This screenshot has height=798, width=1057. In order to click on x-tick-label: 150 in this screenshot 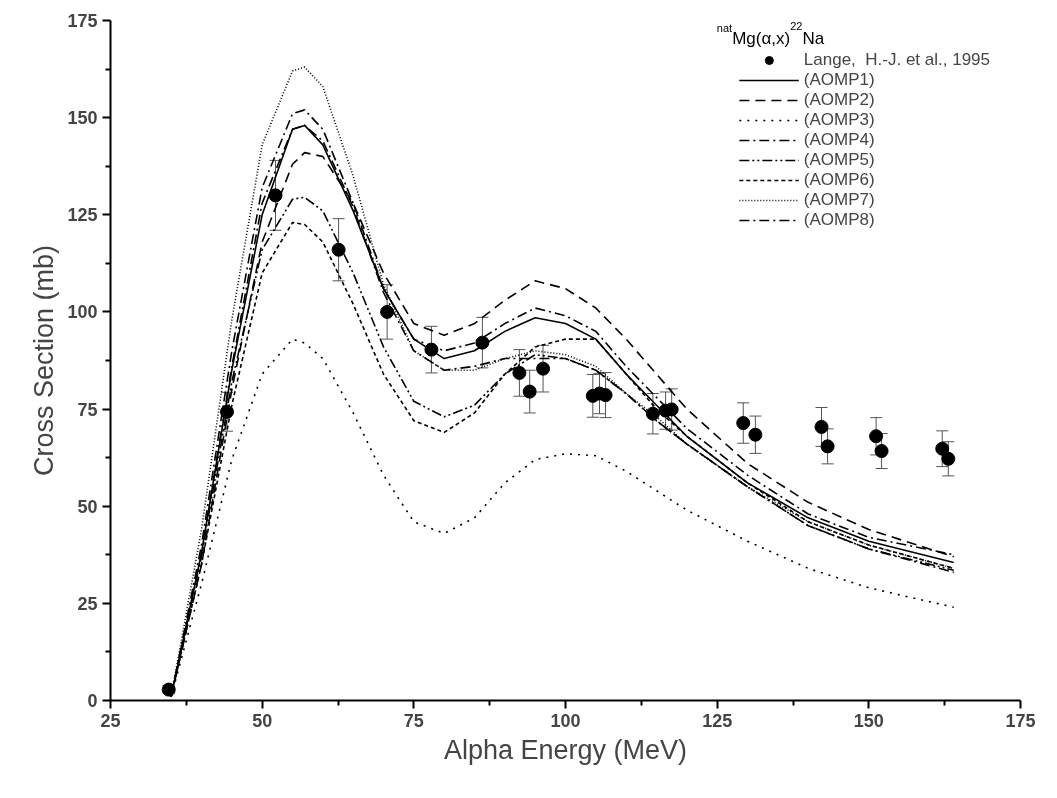, I will do `click(868, 720)`.